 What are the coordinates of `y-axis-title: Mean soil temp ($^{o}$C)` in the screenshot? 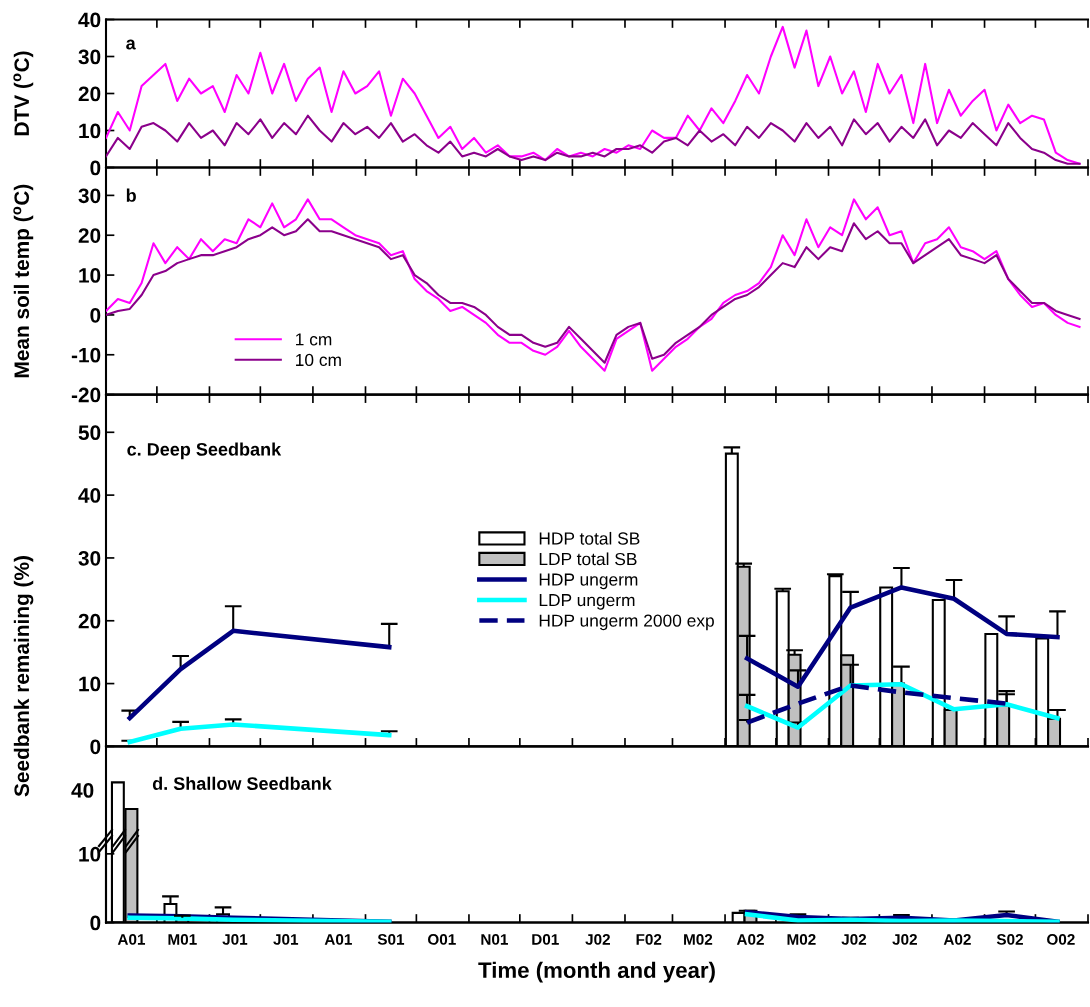 It's located at (23, 281).